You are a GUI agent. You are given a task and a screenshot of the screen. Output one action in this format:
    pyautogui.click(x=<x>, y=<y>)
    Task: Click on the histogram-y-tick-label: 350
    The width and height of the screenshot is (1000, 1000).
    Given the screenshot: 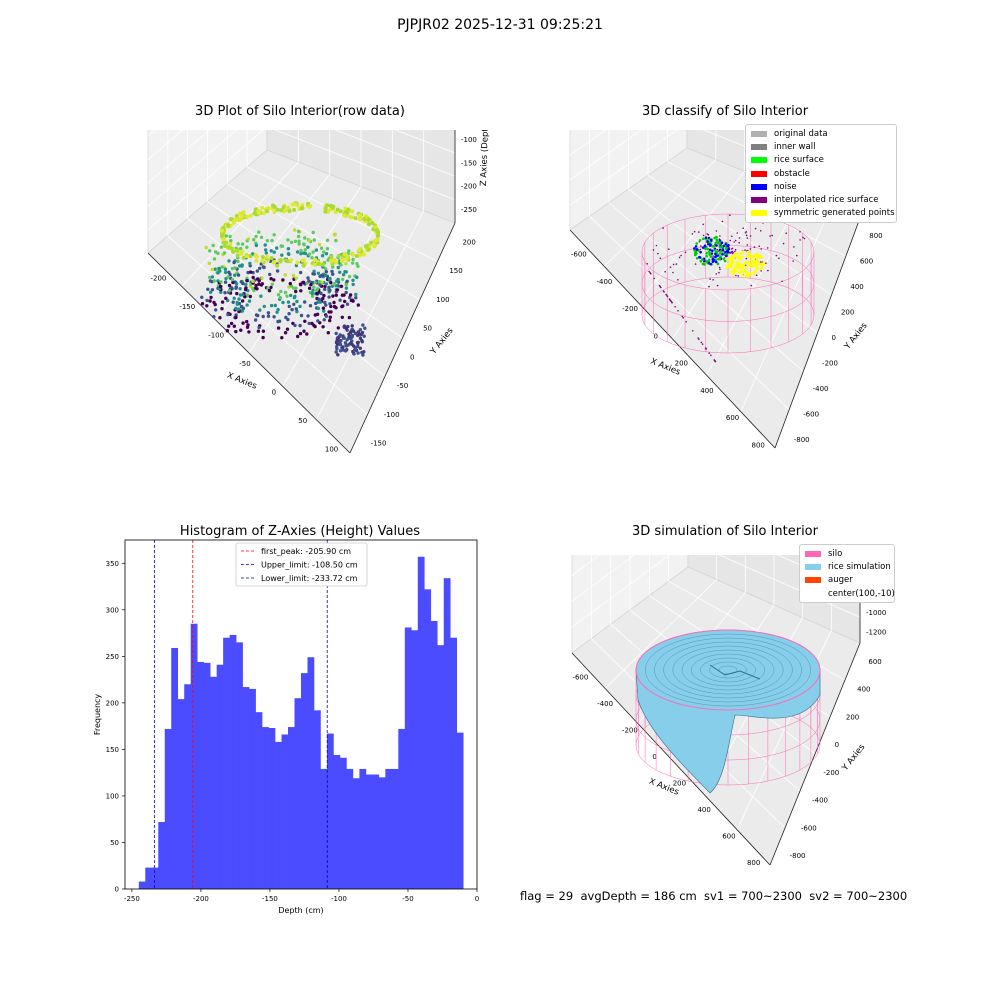 What is the action you would take?
    pyautogui.click(x=112, y=564)
    